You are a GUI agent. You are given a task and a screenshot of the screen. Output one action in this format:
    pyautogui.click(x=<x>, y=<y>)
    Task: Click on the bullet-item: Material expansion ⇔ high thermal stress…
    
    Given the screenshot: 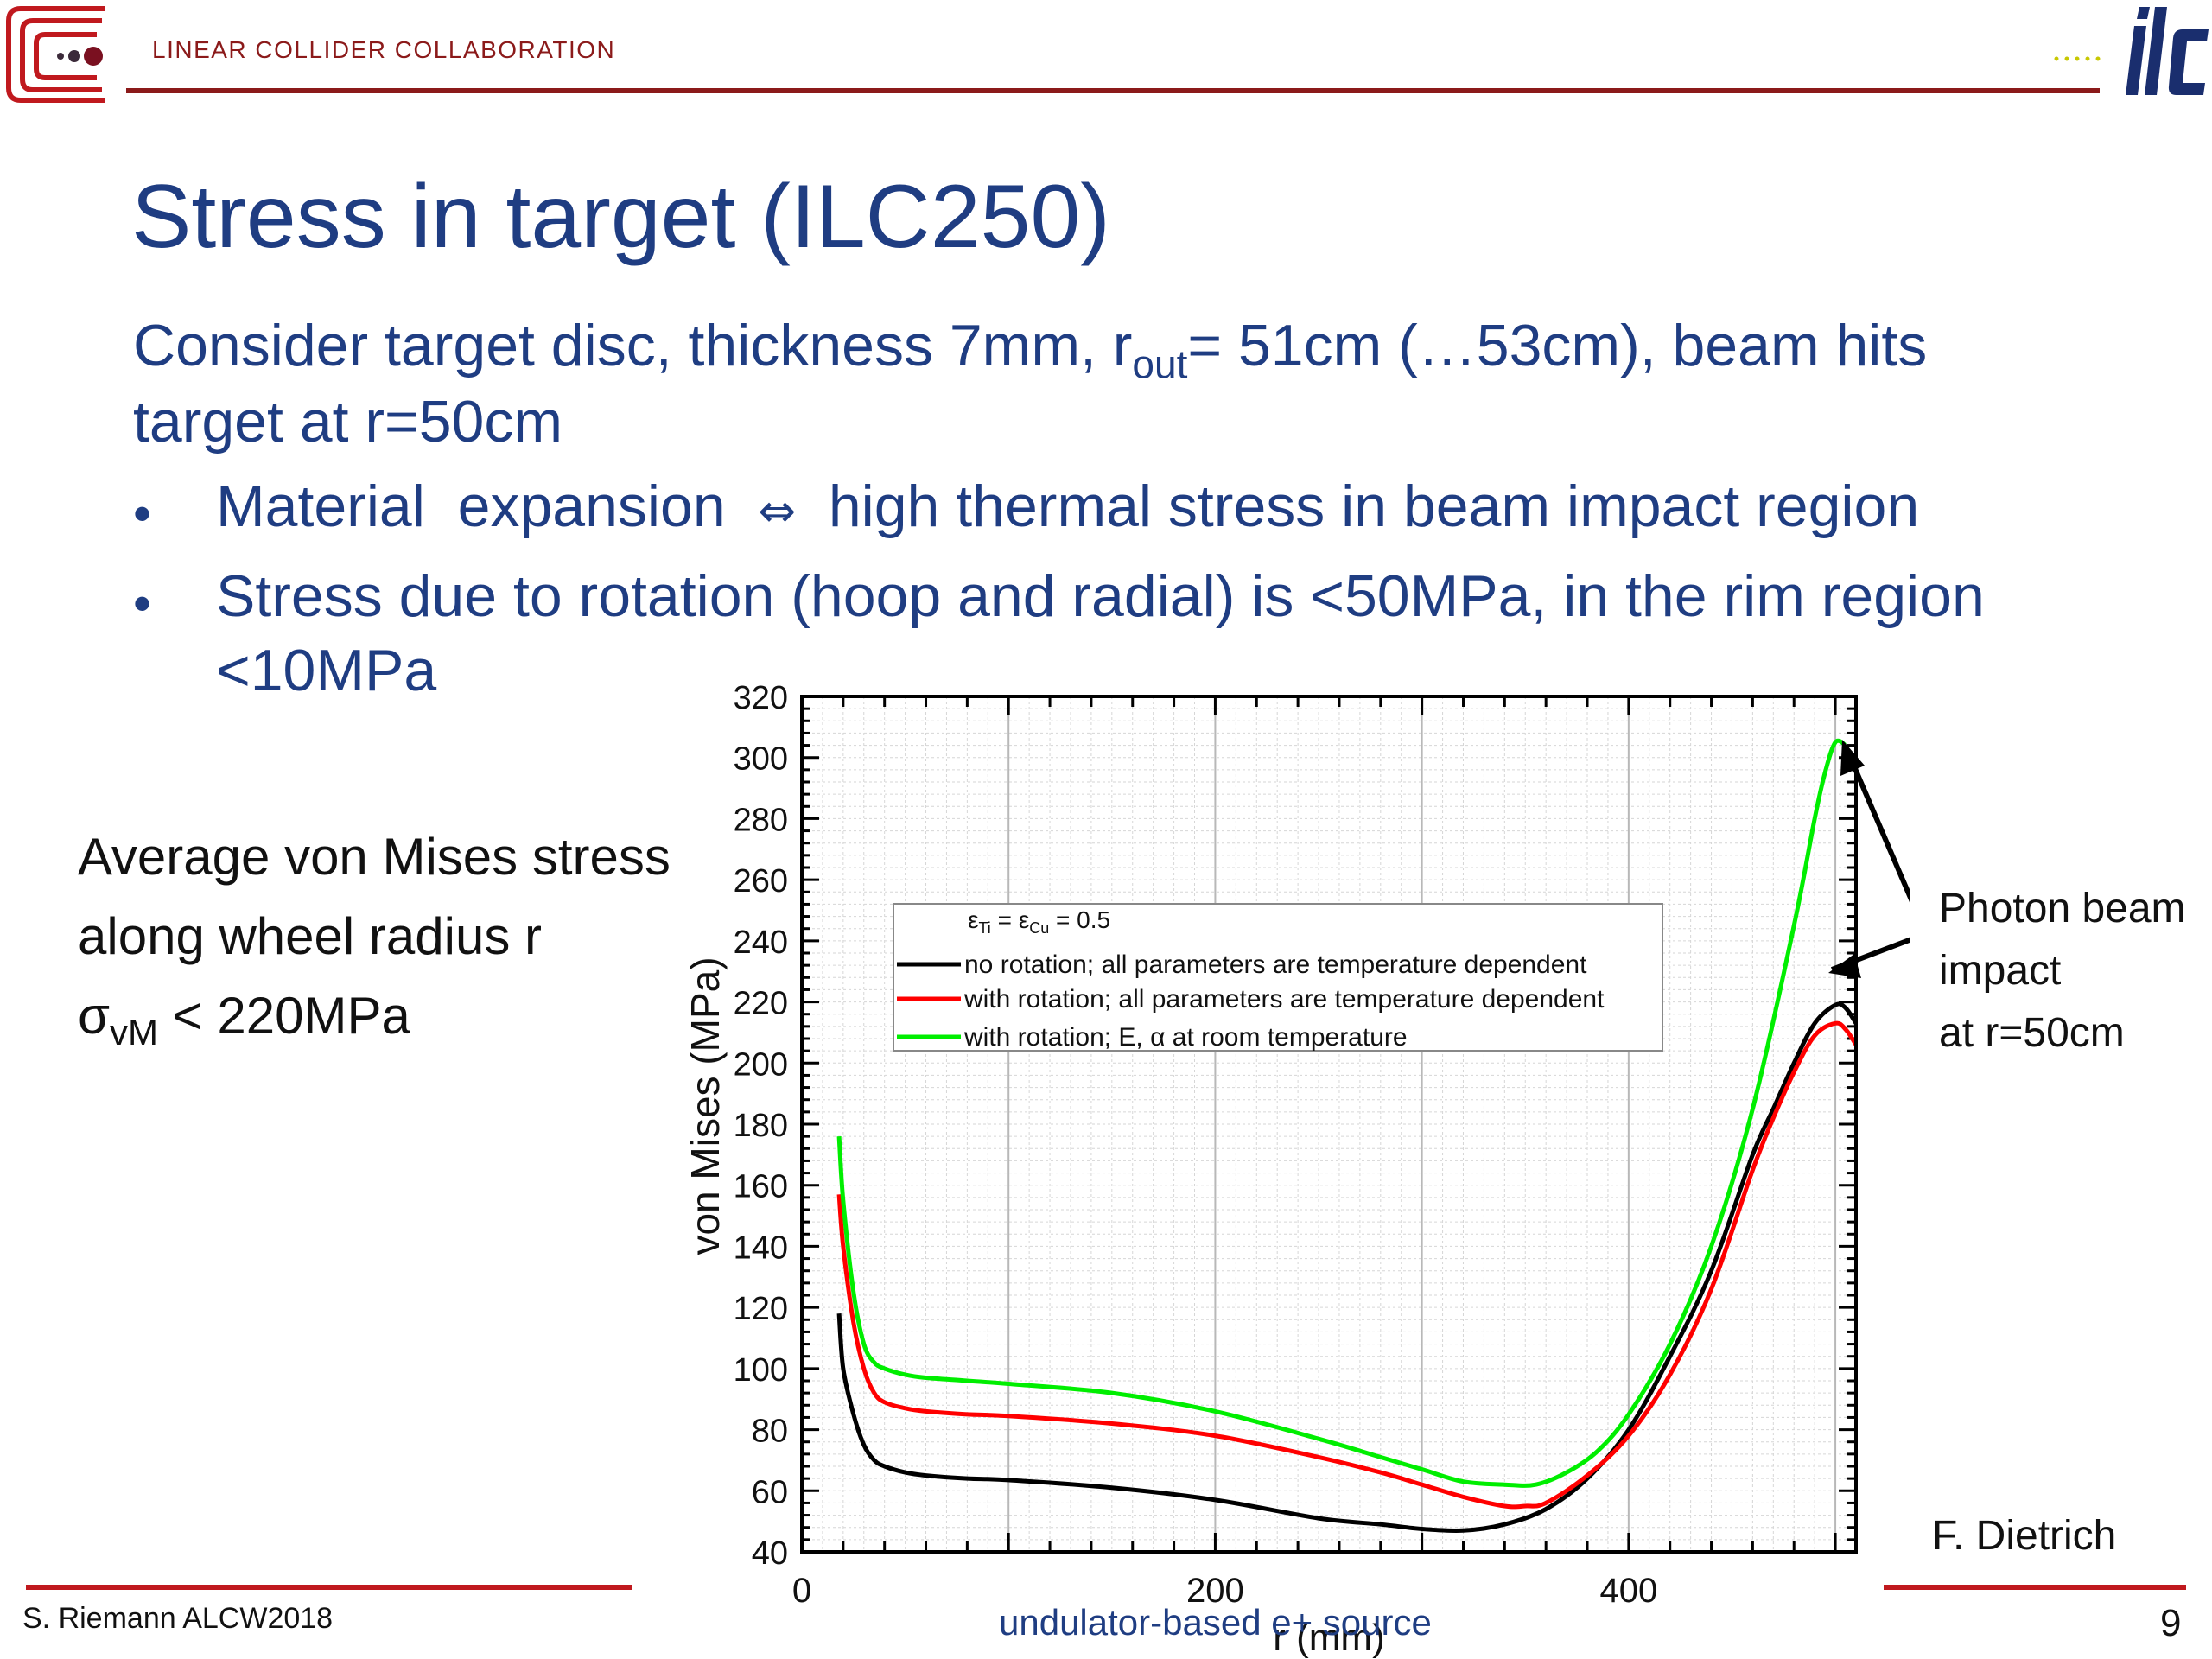 What is the action you would take?
    pyautogui.click(x=1067, y=506)
    